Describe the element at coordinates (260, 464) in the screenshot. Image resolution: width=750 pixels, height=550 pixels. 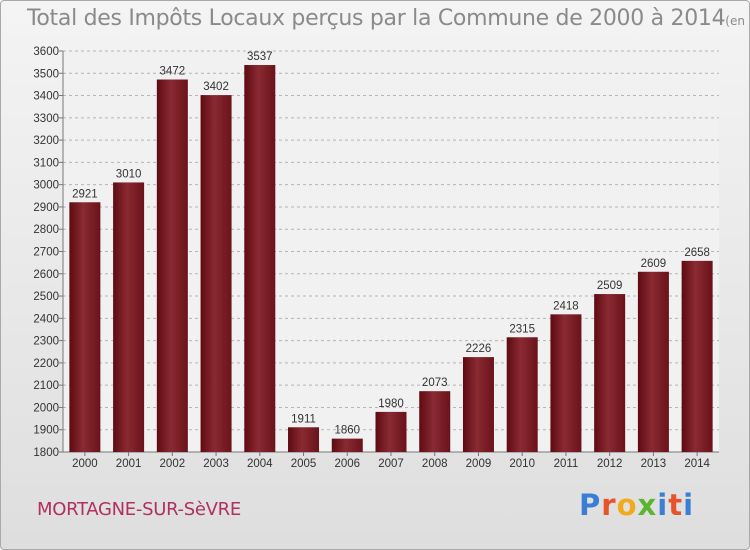
I see `x-tick-label: 2004` at that location.